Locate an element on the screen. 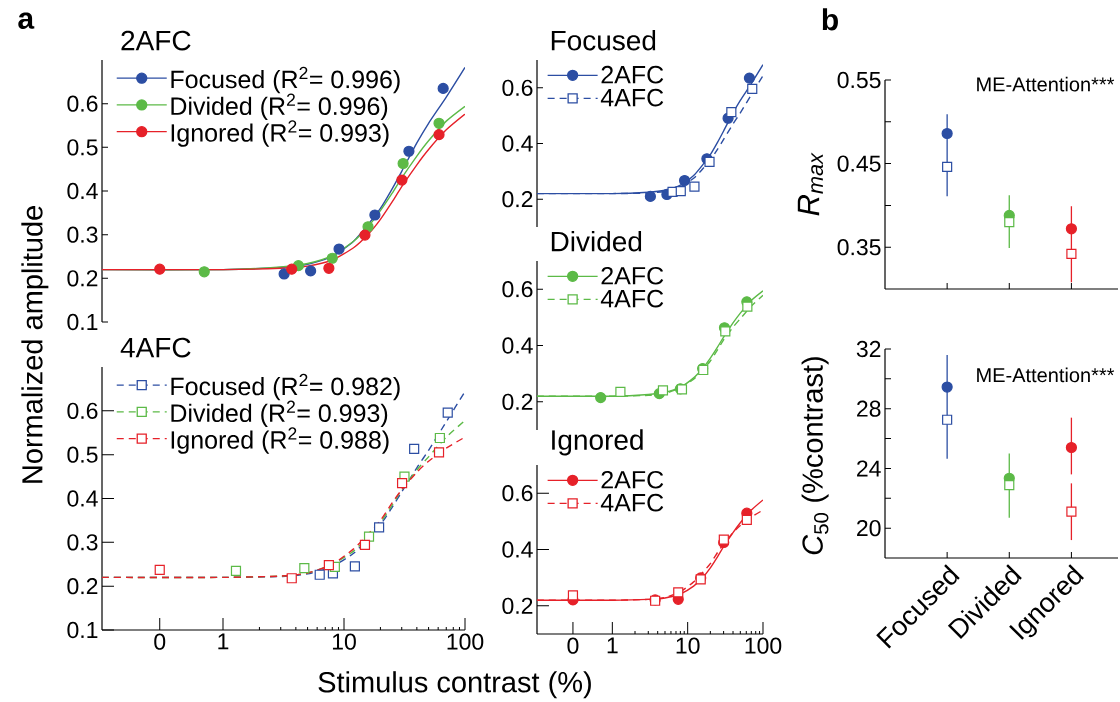 The width and height of the screenshot is (1120, 702). chart-title: 2AFC is located at coordinates (156, 40).